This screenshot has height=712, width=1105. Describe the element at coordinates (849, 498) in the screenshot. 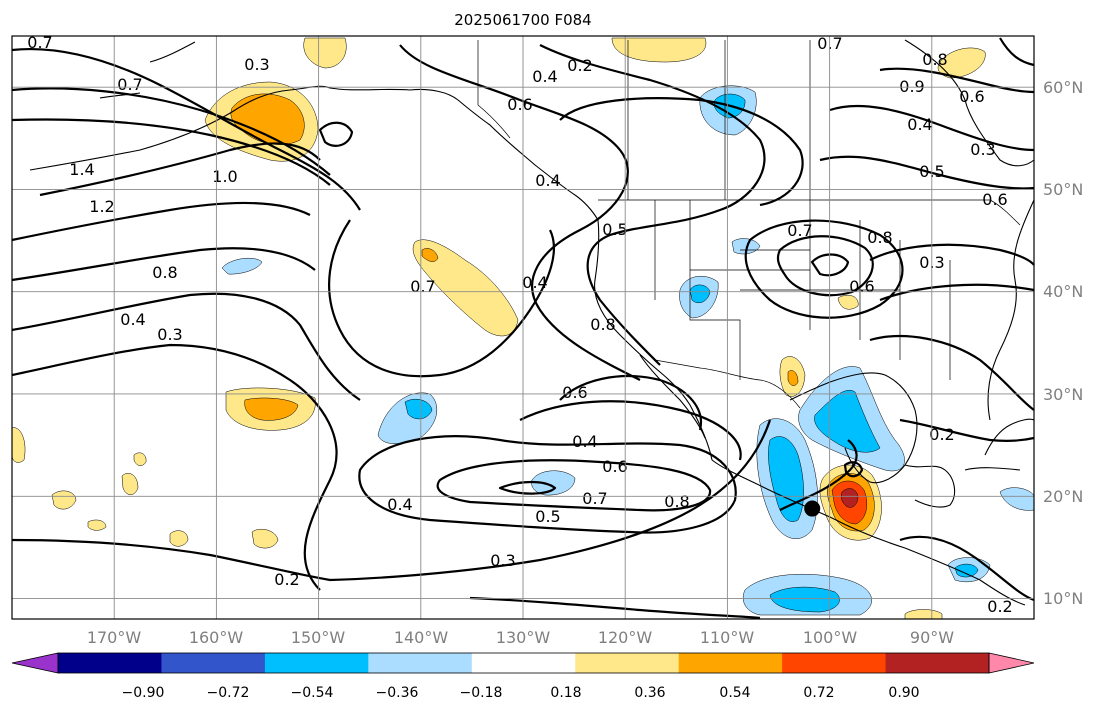

I see `anomaly-region-south-mexico-pos-max` at that location.